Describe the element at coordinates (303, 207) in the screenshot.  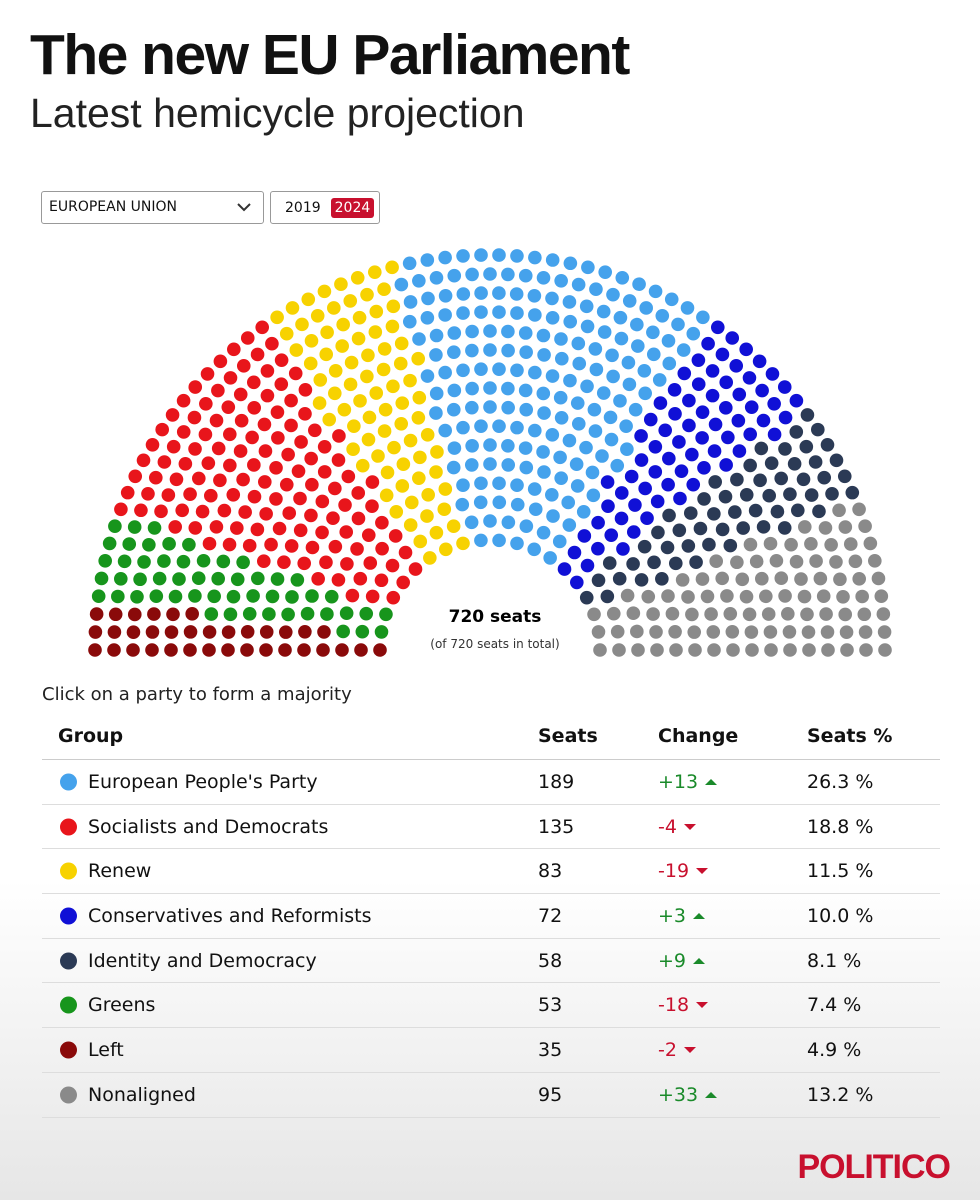
I see `year-option: 2019` at that location.